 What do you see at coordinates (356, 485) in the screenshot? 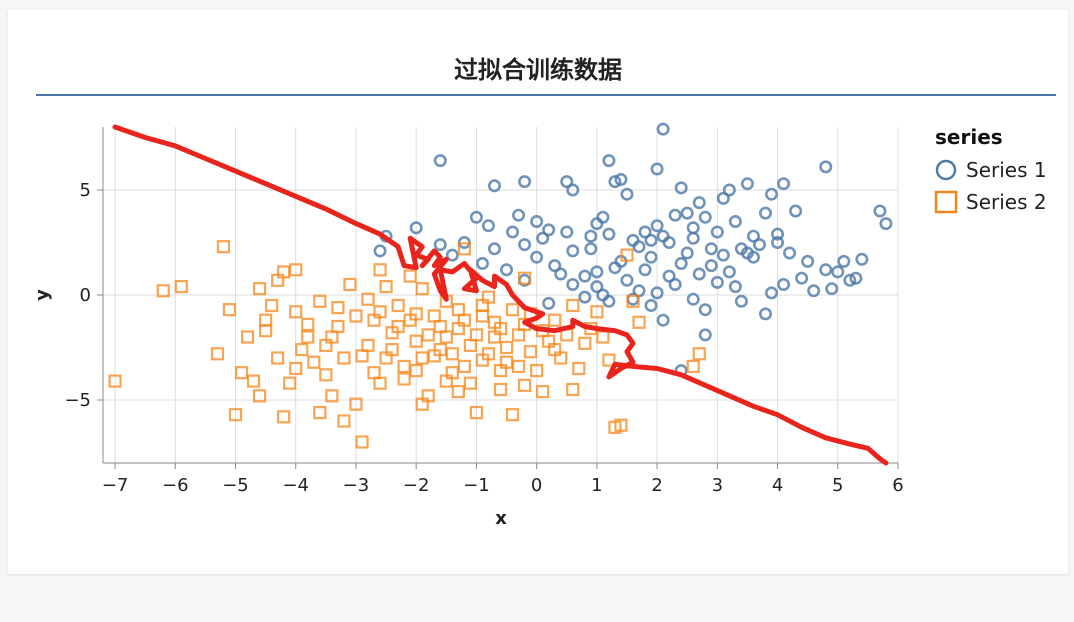
I see `x-tick-label: −3` at bounding box center [356, 485].